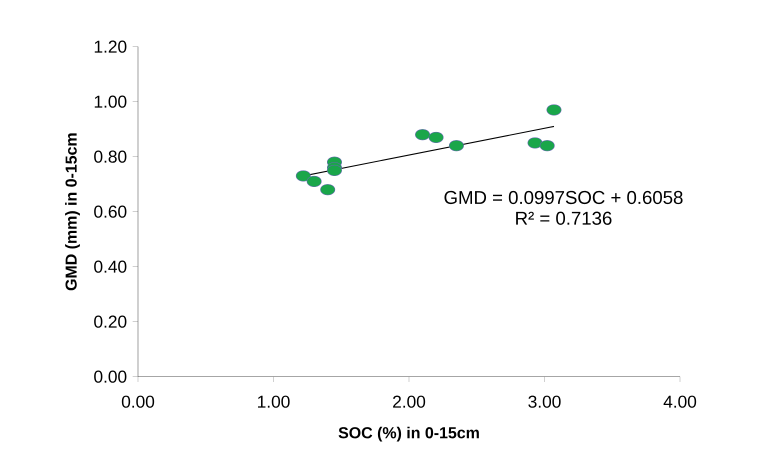 This screenshot has height=474, width=772. Describe the element at coordinates (274, 402) in the screenshot. I see `x-tick-label: 1.00` at that location.